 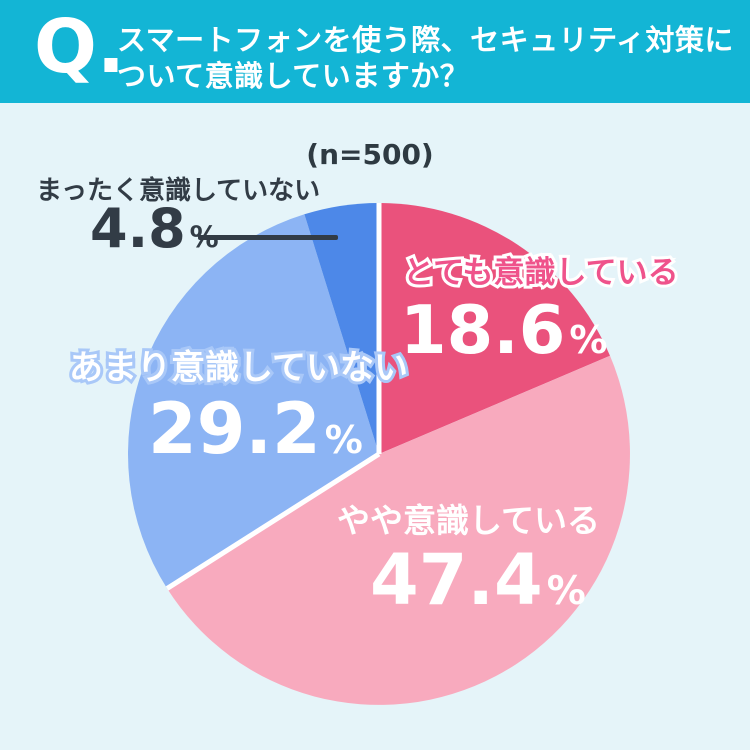 What do you see at coordinates (273, 521) in the screenshot?
I see `slice-separator` at bounding box center [273, 521].